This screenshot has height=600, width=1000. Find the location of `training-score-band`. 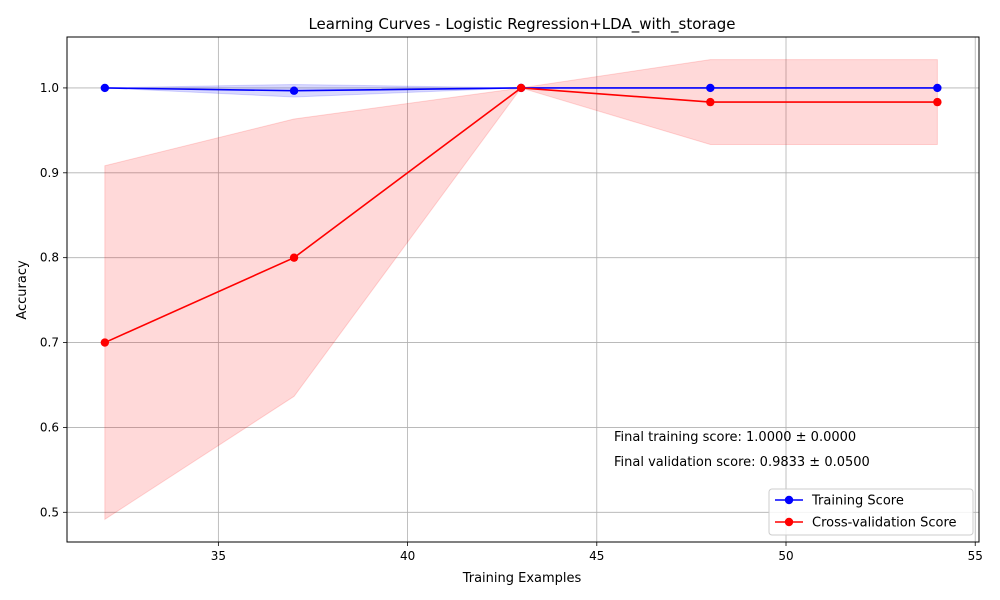

training-score-band is located at coordinates (521, 90).